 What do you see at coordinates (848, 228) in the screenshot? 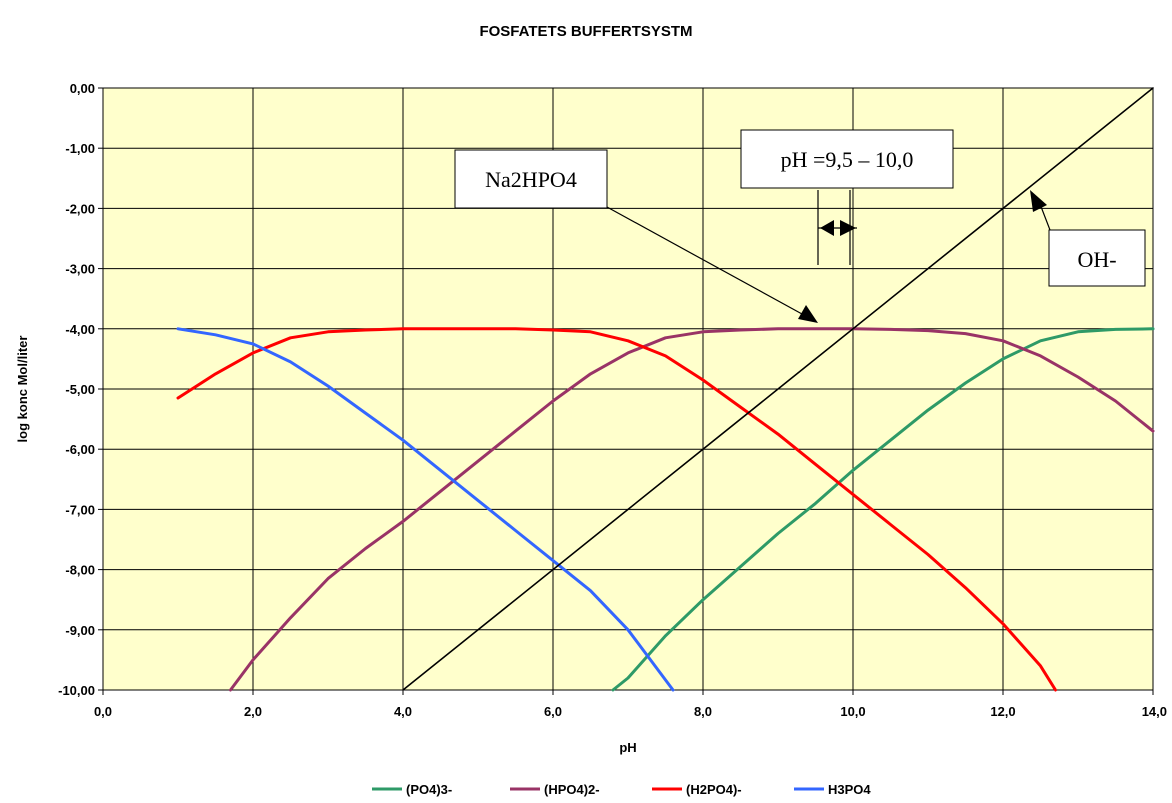
I see `ph-range-arrowhead-right` at bounding box center [848, 228].